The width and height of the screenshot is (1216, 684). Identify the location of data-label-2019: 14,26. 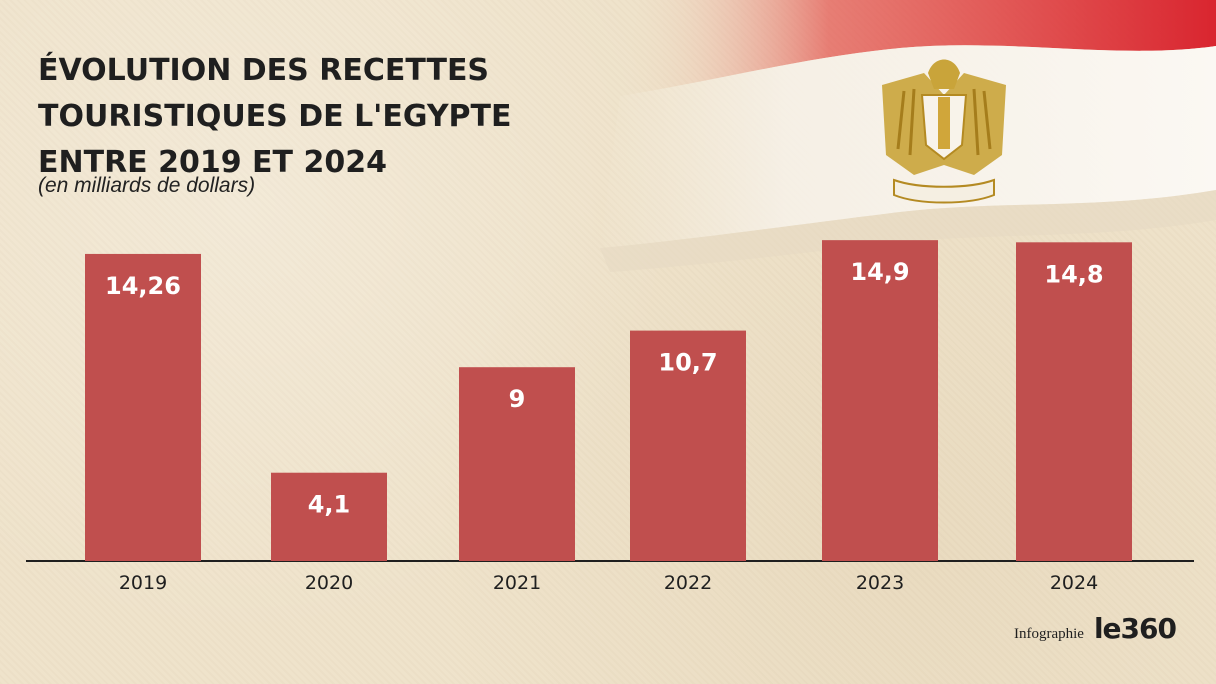
(143, 286).